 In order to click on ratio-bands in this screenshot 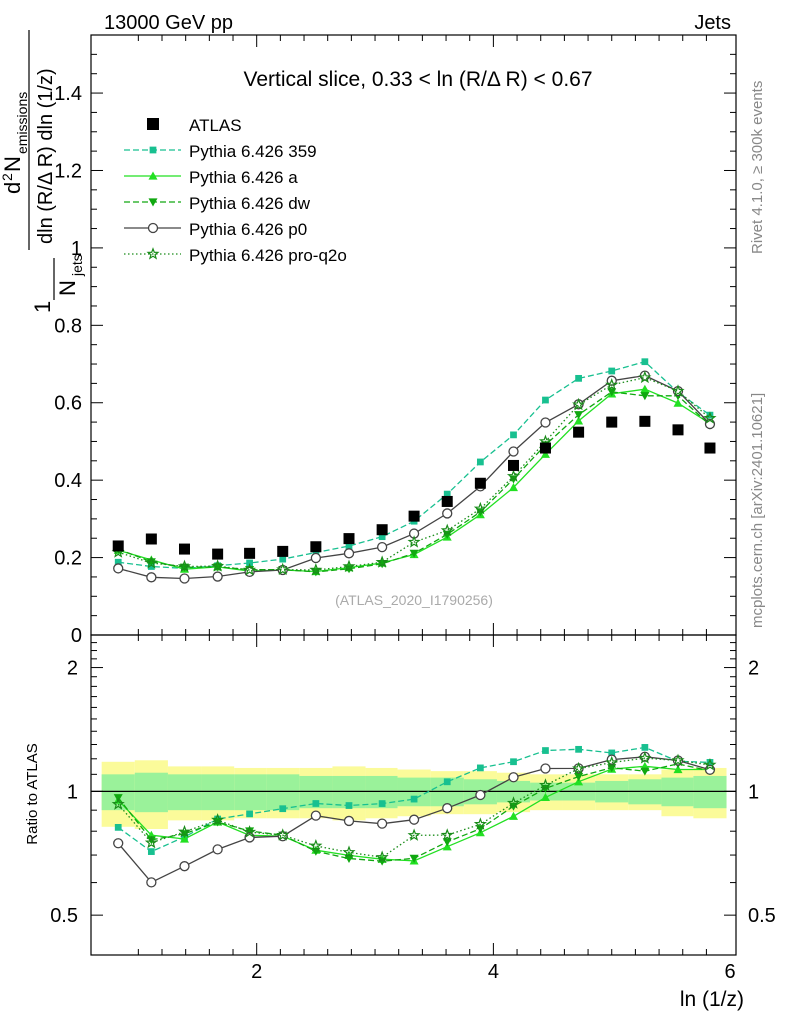, I will do `click(414, 794)`.